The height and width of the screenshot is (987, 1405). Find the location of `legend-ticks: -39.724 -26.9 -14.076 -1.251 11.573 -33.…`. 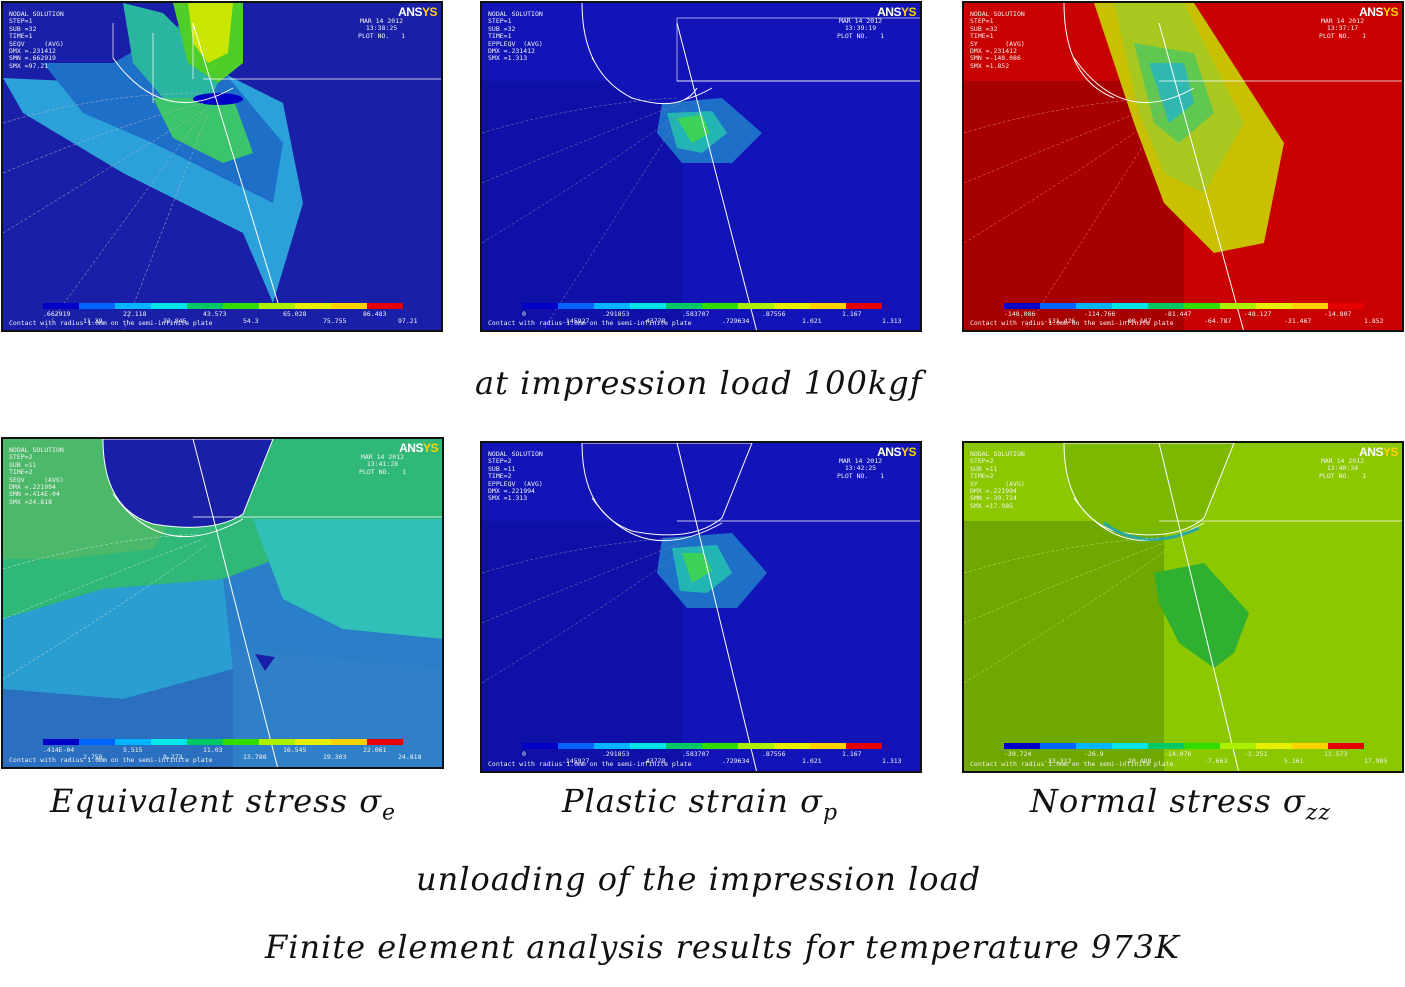

legend-ticks: -39.724 -26.9 -14.076 -1.251 11.573 -33.… is located at coordinates (1203, 758).